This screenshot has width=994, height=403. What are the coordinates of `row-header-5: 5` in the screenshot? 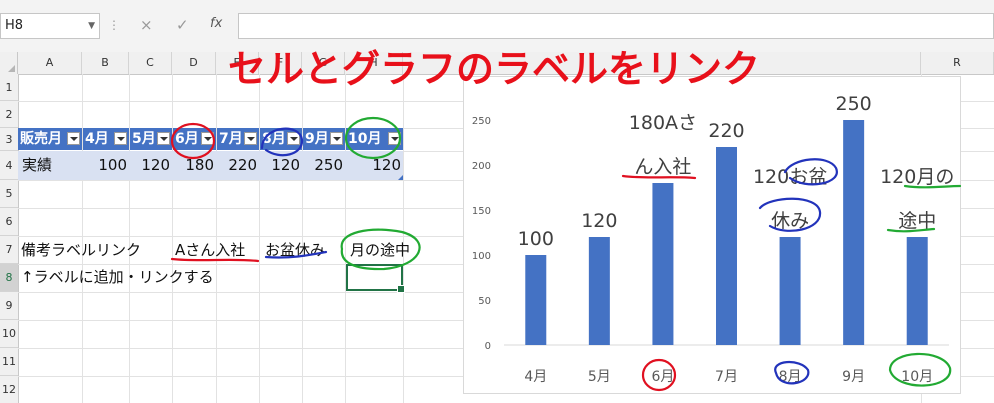 It's located at (9, 194).